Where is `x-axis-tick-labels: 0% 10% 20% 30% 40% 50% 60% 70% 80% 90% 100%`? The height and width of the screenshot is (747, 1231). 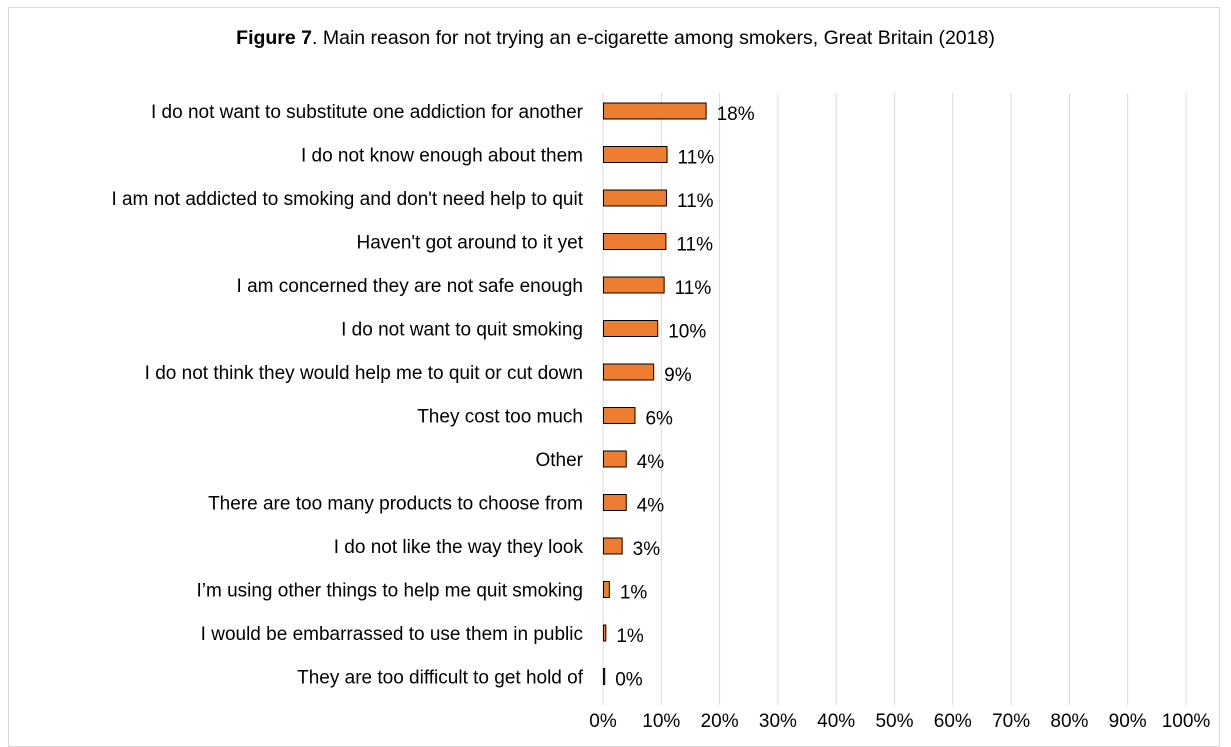 x-axis-tick-labels: 0% 10% 20% 30% 40% 50% 60% 70% 80% 90% 100% is located at coordinates (899, 721).